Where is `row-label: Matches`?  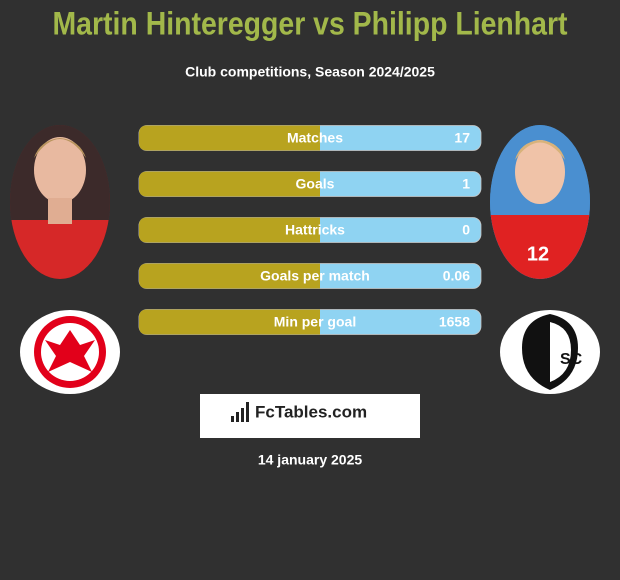 row-label: Matches is located at coordinates (315, 138).